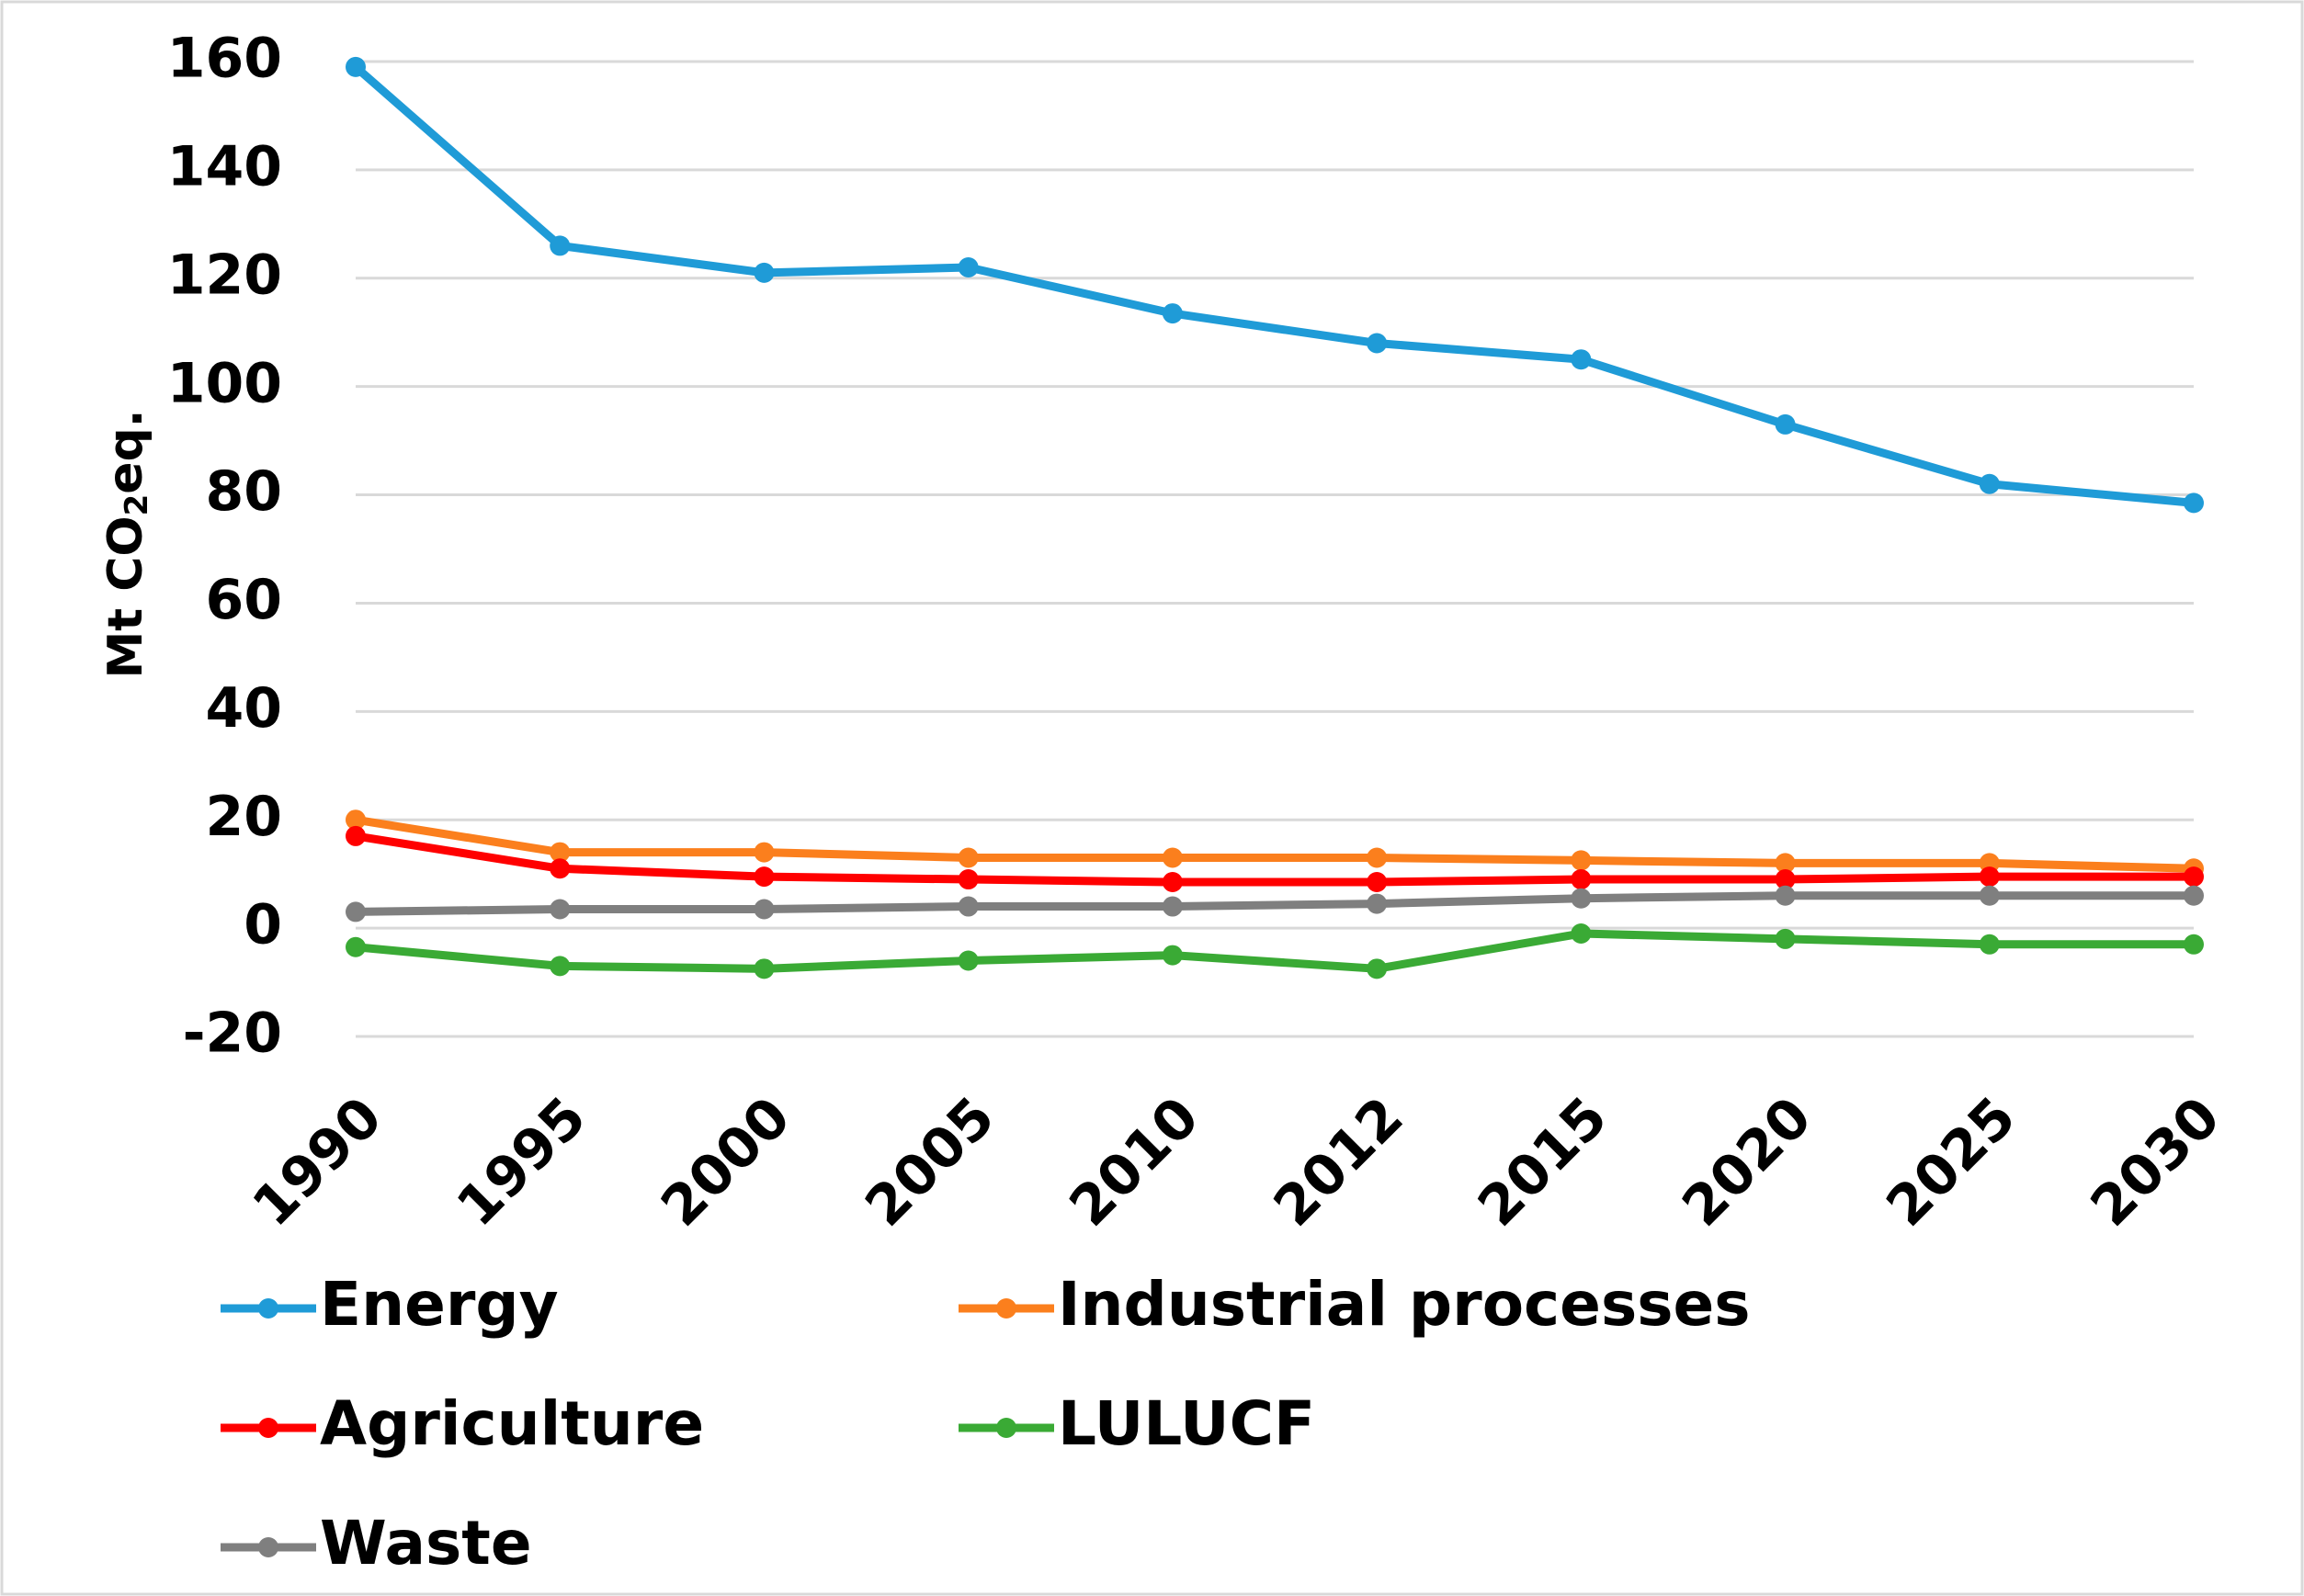 The width and height of the screenshot is (2304, 1596). I want to click on y-tick-label: 20, so click(244, 817).